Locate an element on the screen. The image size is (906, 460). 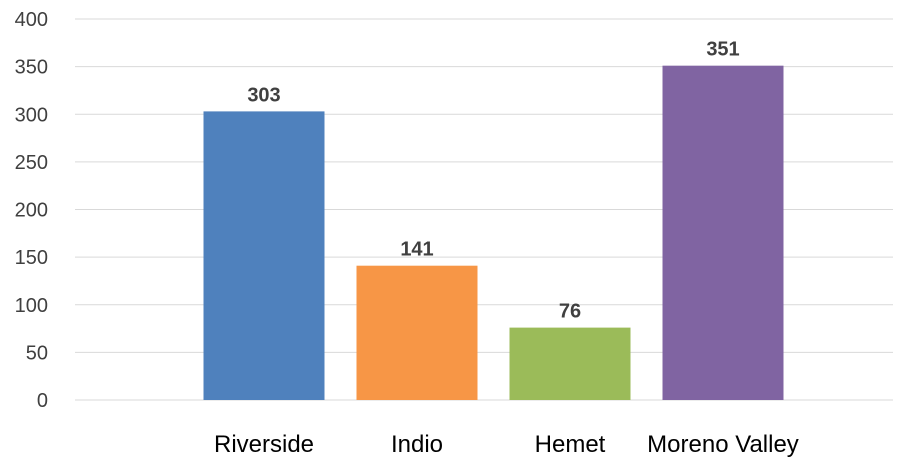
x-category-label-moreno-valley: Moreno Valley is located at coordinates (723, 444).